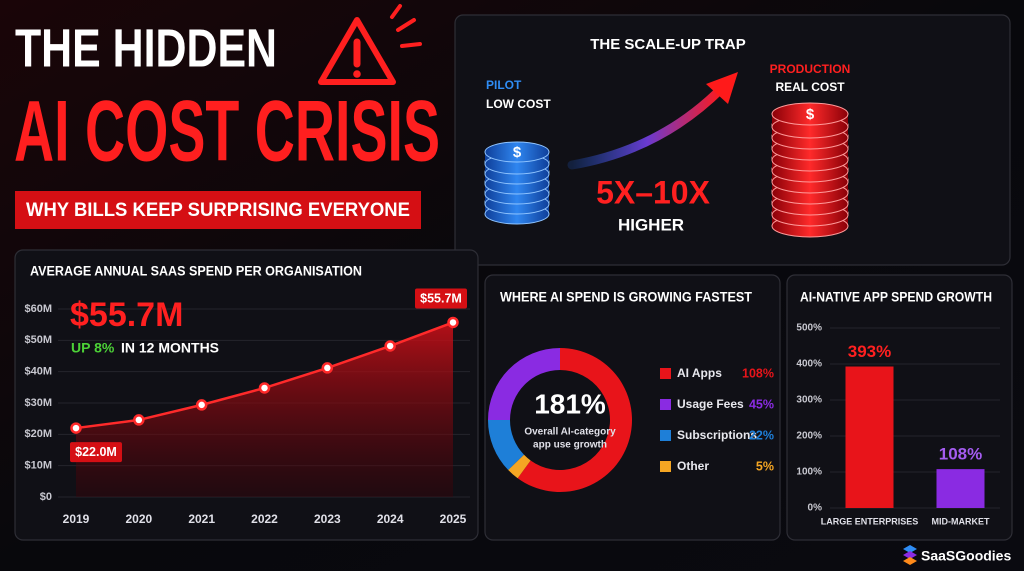 Image resolution: width=1024 pixels, height=571 pixels. What do you see at coordinates (809, 436) in the screenshot?
I see `y-tick-label: 200%` at bounding box center [809, 436].